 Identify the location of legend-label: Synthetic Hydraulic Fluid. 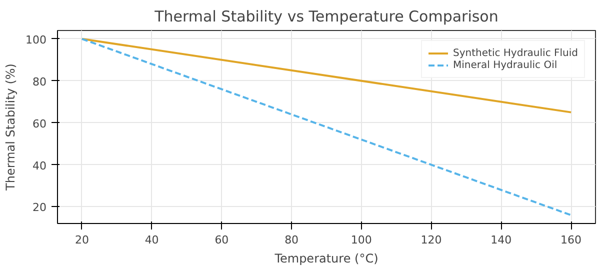
(515, 53).